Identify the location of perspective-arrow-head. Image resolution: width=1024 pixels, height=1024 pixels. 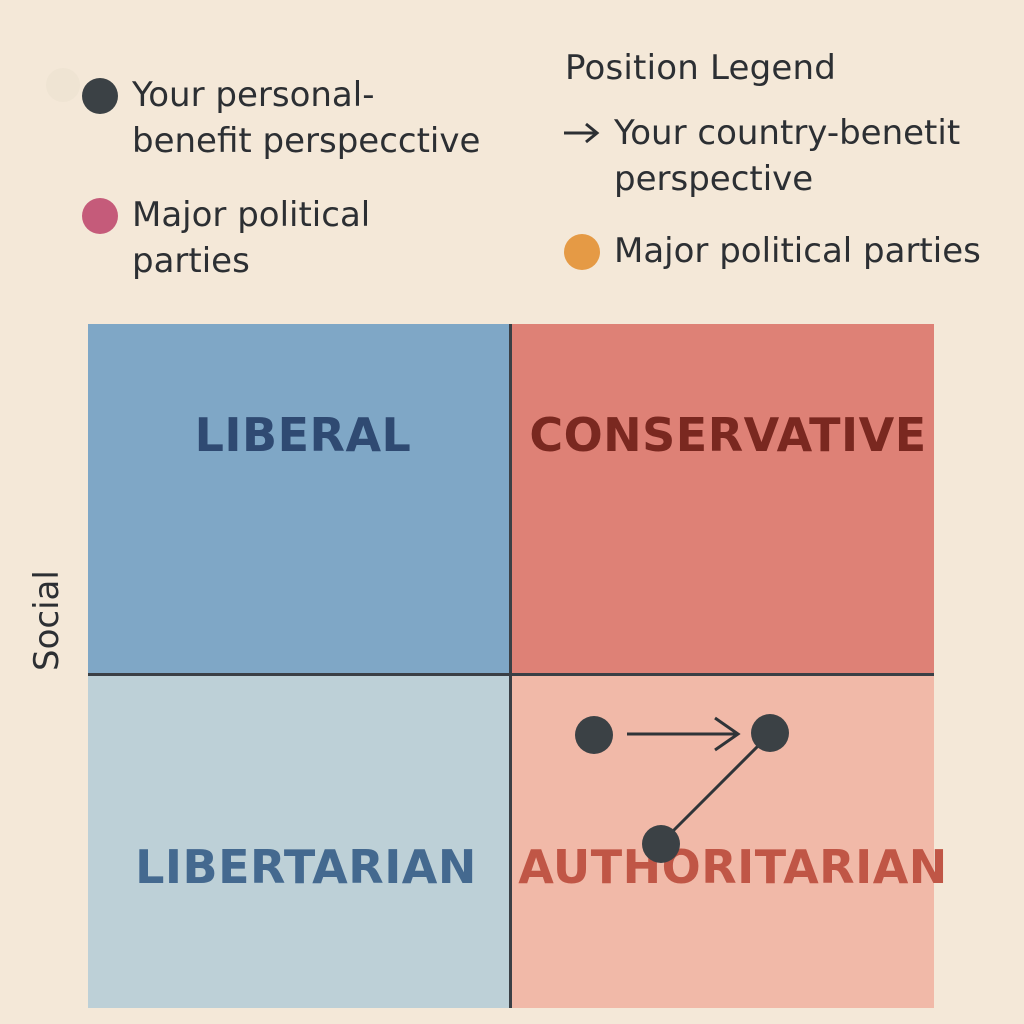
(727, 734).